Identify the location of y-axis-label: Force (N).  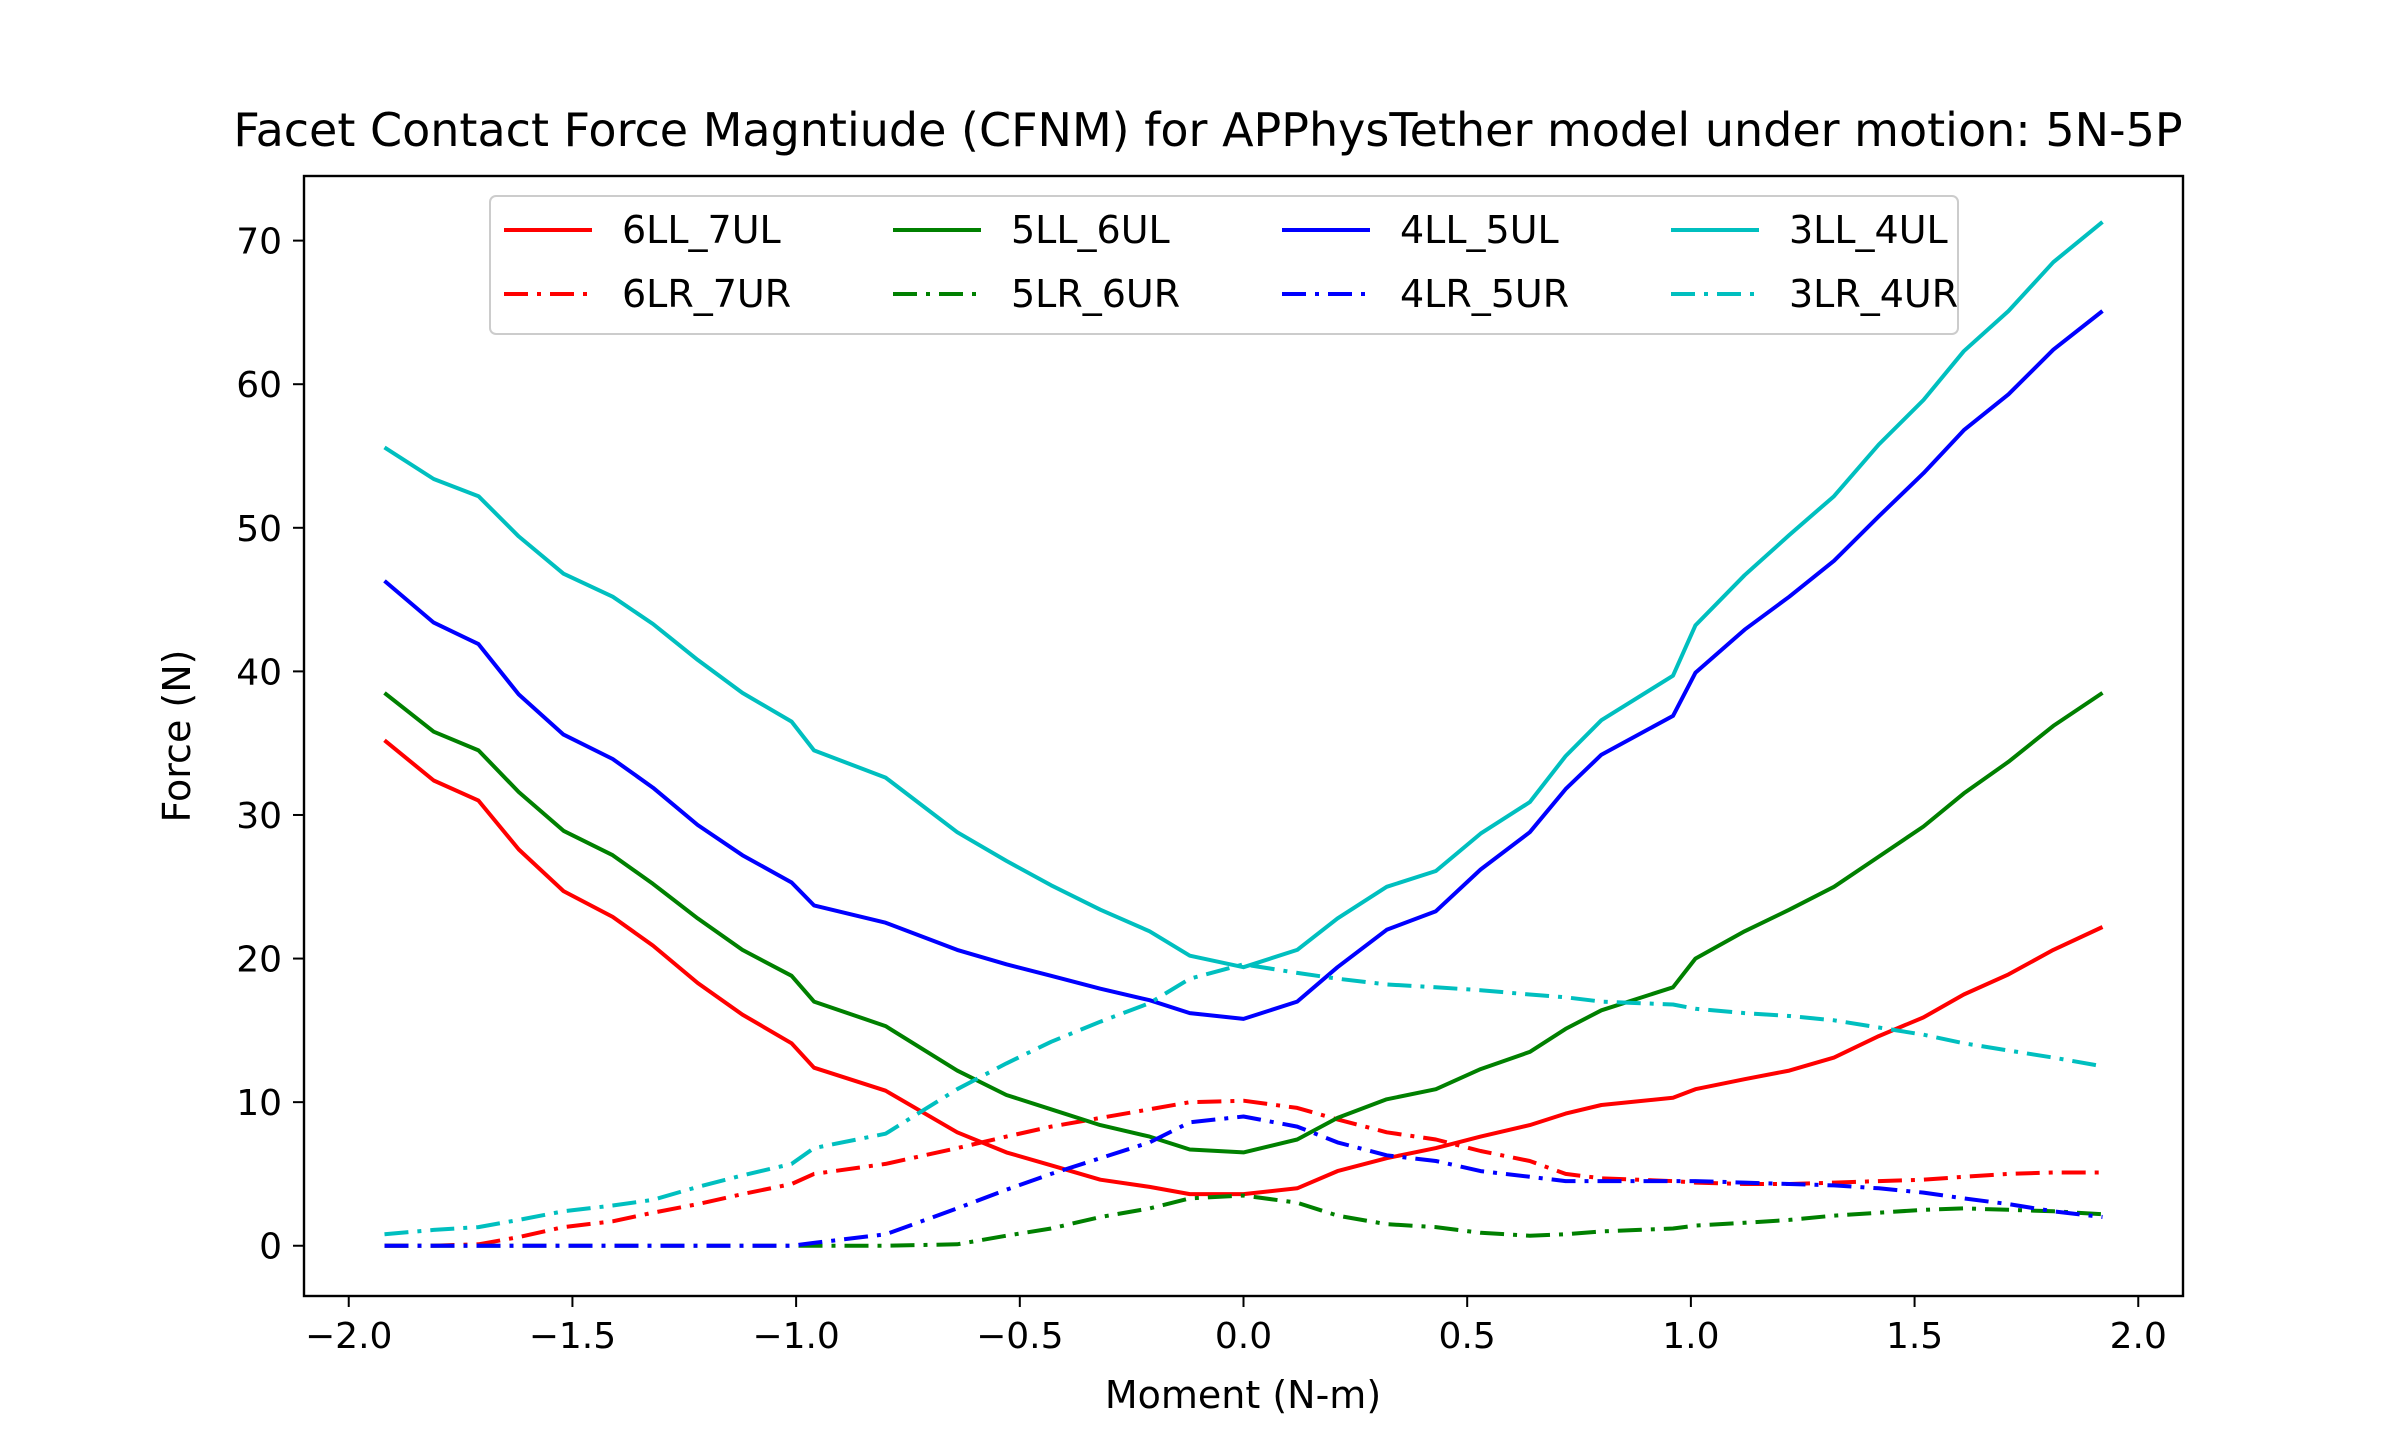
(177, 736).